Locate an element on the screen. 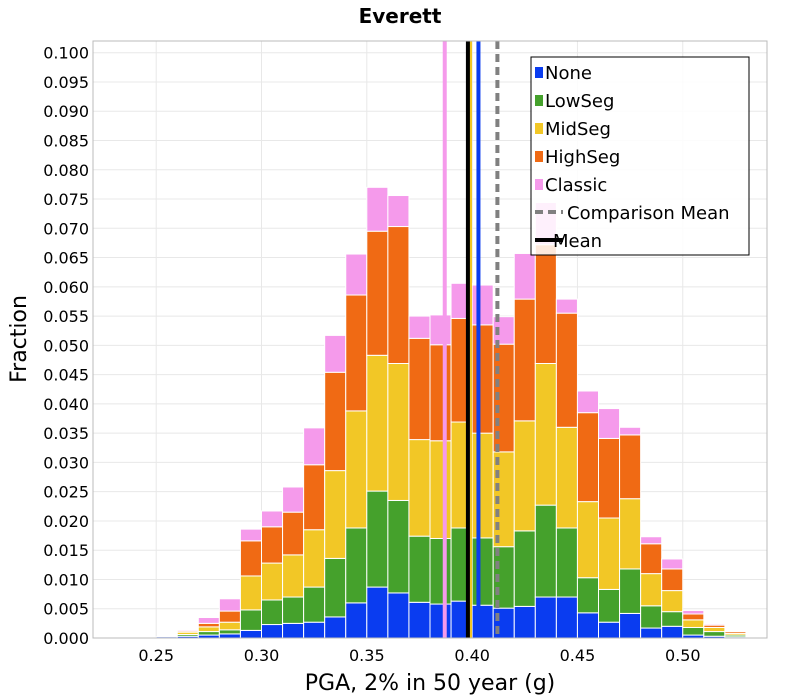  x-axis-ticks: 0.25 0.30 0.35 0.40 0.45 0.50 is located at coordinates (419, 655).